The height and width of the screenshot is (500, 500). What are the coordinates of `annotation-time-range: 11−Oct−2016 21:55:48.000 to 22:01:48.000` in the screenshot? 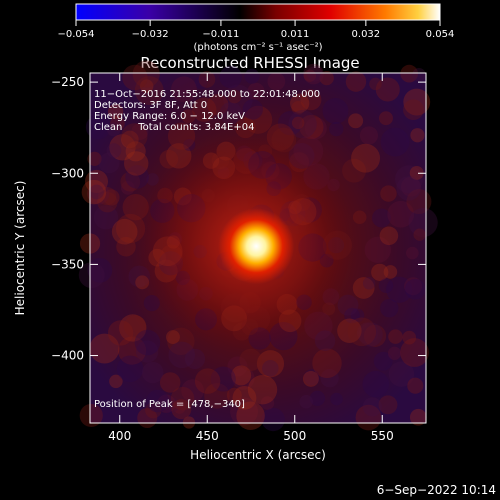 It's located at (207, 94).